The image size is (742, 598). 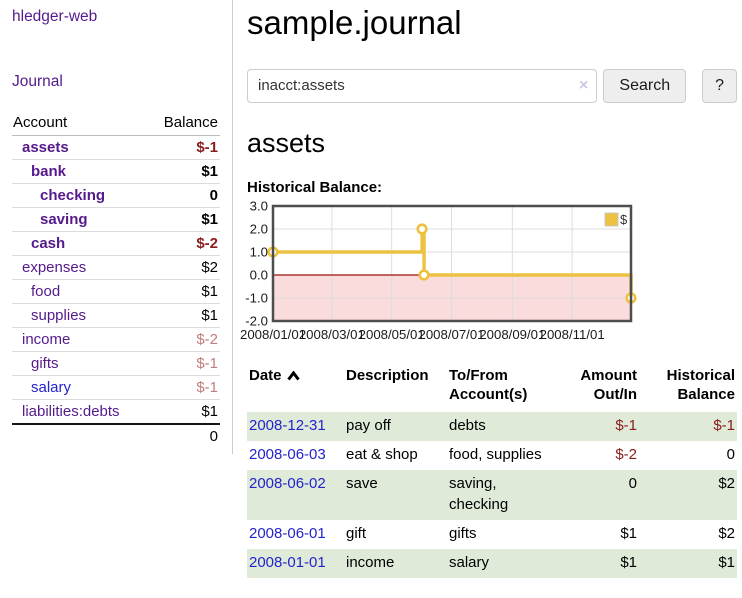 I want to click on y-tick-label: 2.0, so click(x=259, y=228).